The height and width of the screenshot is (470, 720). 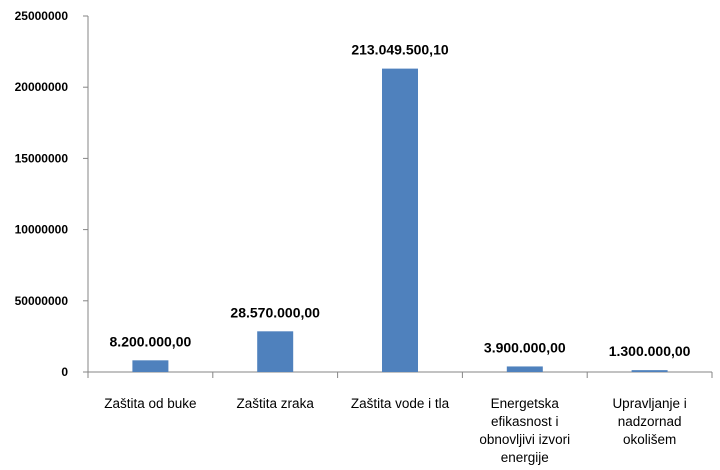 I want to click on data-label: 28.570.000,00, so click(x=275, y=312).